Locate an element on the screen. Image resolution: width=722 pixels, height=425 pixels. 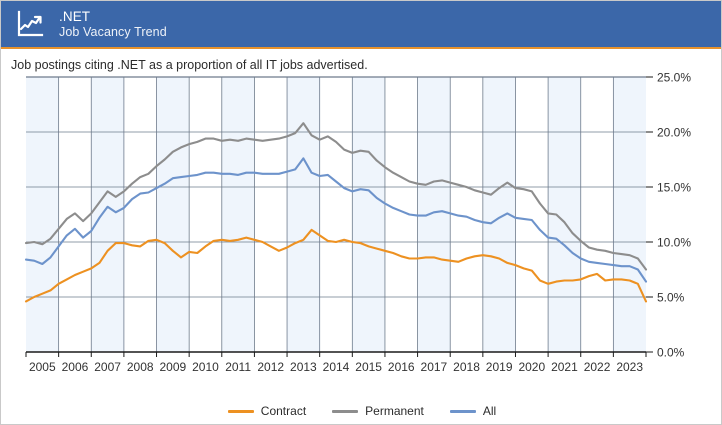
x-tick-label: 2013 is located at coordinates (303, 367).